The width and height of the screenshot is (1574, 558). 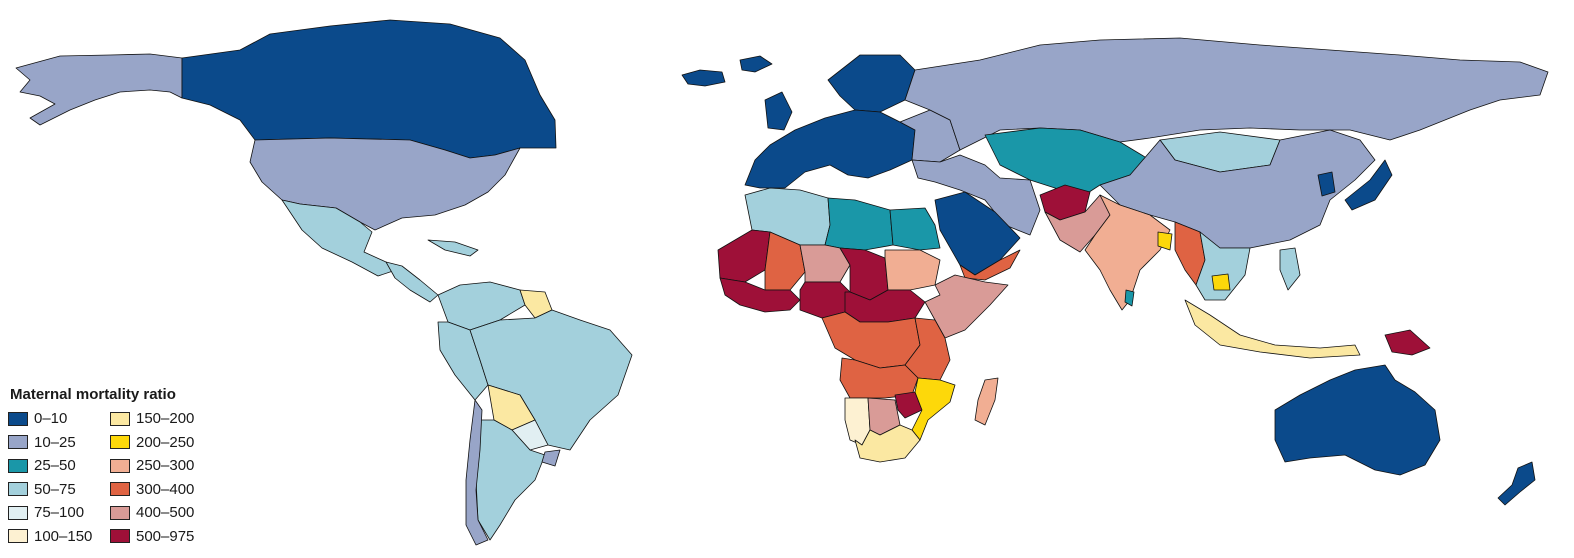 What do you see at coordinates (1368, 185) in the screenshot?
I see `region-japan` at bounding box center [1368, 185].